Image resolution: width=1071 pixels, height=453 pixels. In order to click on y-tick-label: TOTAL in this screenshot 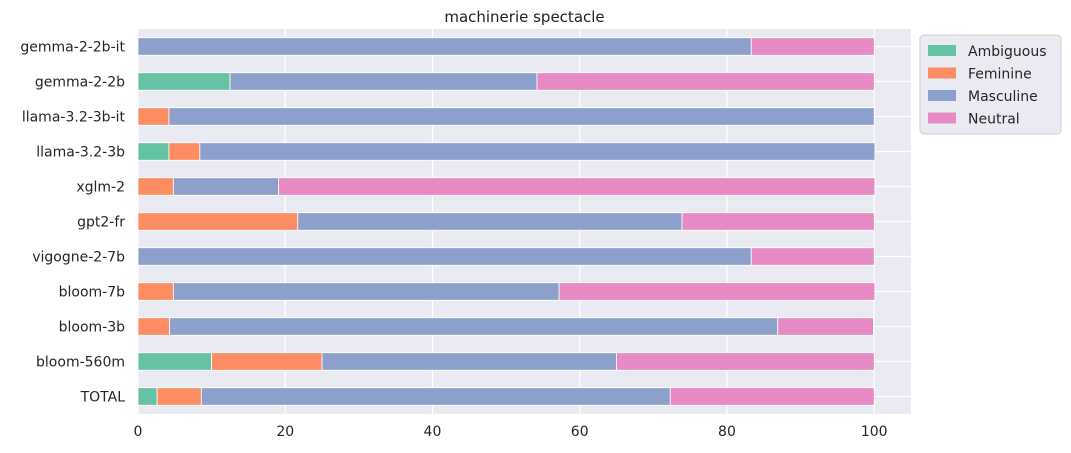, I will do `click(103, 398)`.